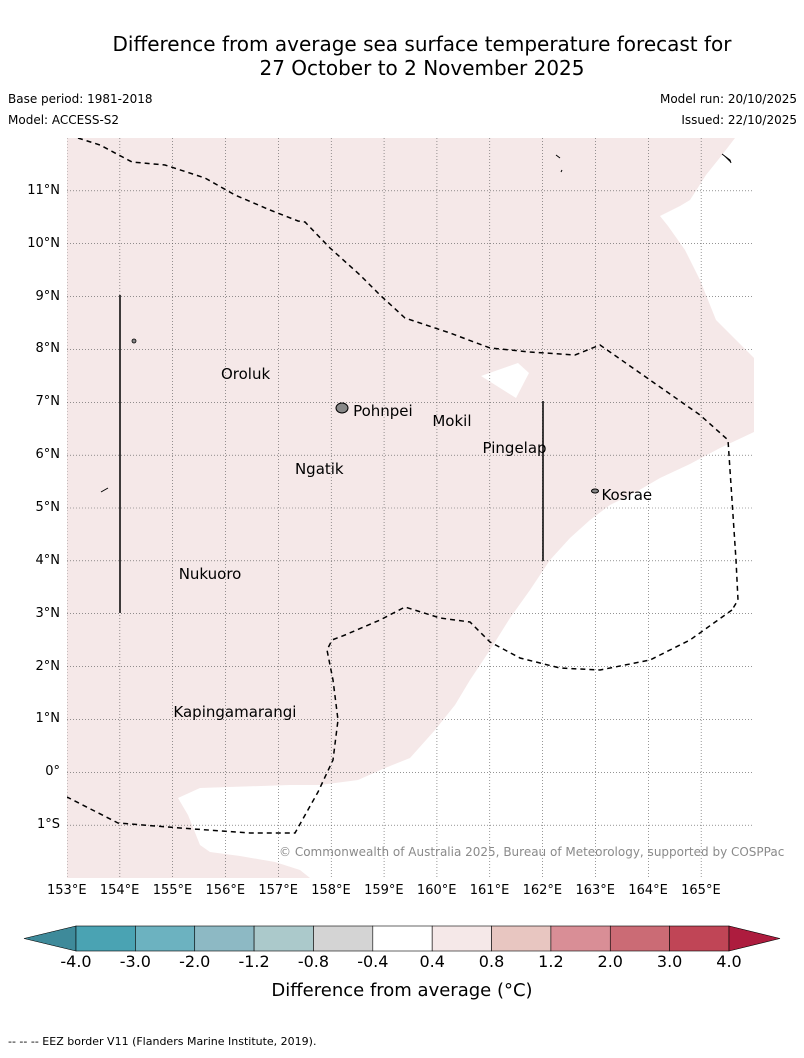  I want to click on colorbar-tick-label: 2.0, so click(610, 961).